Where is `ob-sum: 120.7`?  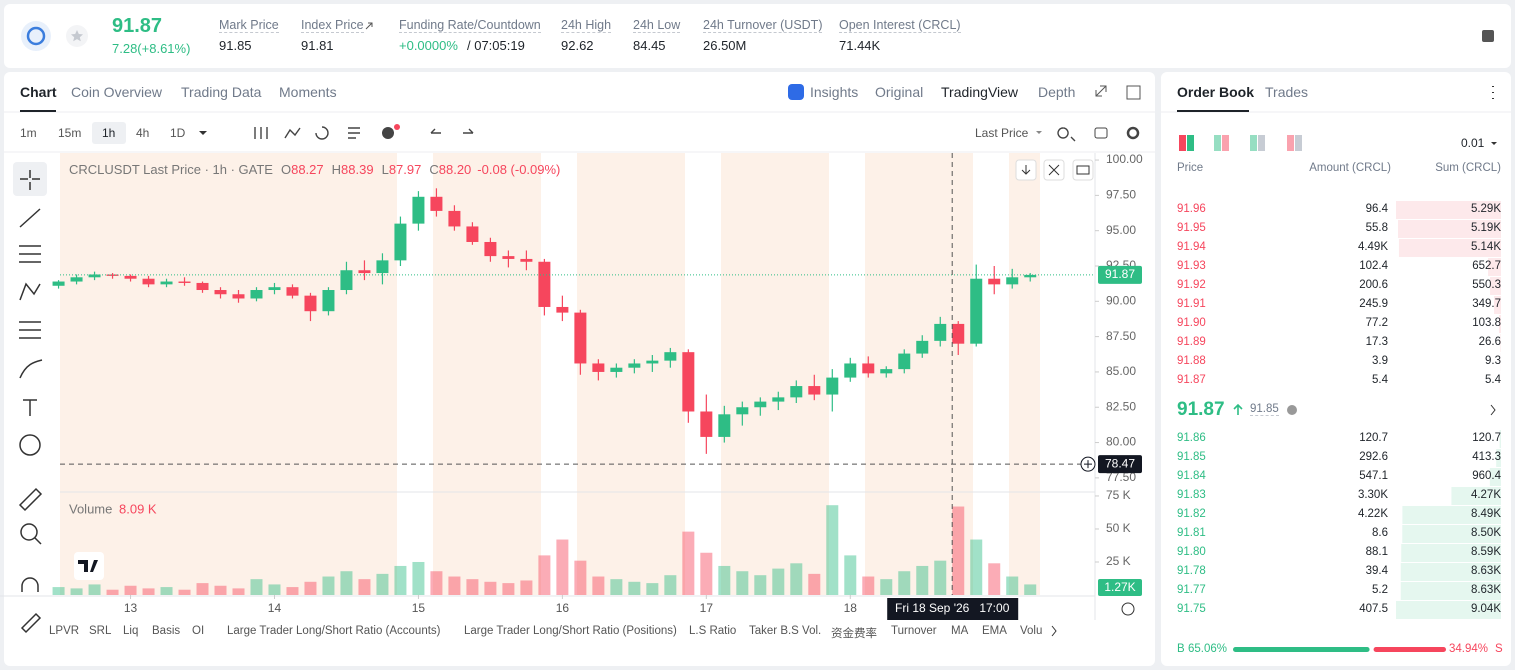
ob-sum: 120.7 is located at coordinates (1486, 438).